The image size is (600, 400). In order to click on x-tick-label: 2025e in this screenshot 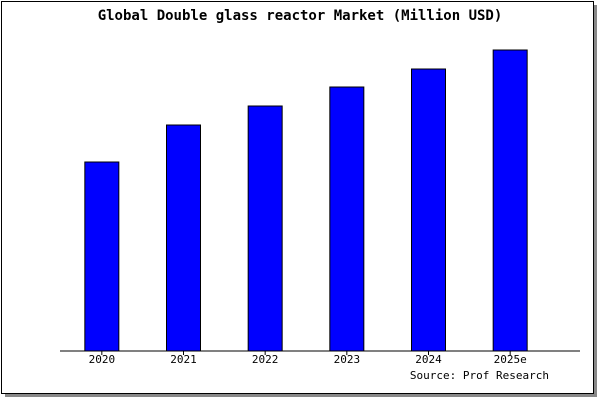, I will do `click(510, 359)`.